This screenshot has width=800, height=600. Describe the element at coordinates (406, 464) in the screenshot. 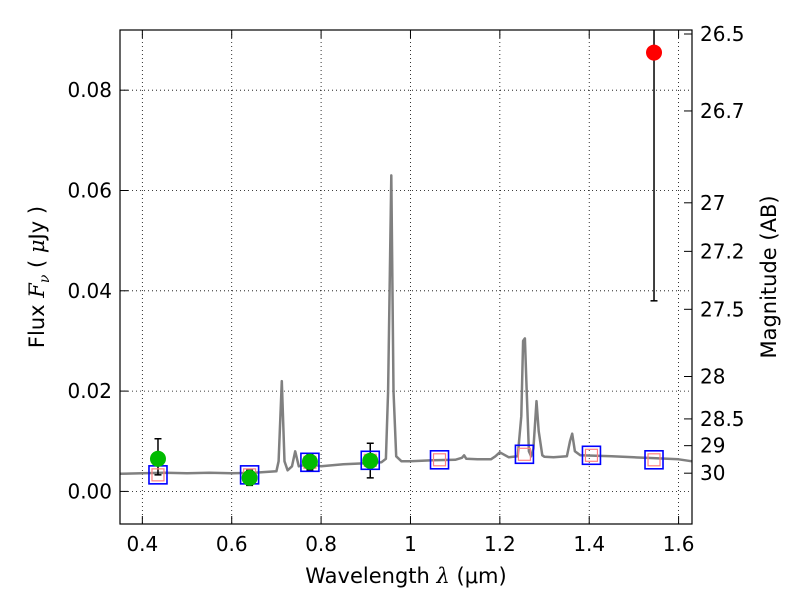

I see `model-points-layer` at that location.